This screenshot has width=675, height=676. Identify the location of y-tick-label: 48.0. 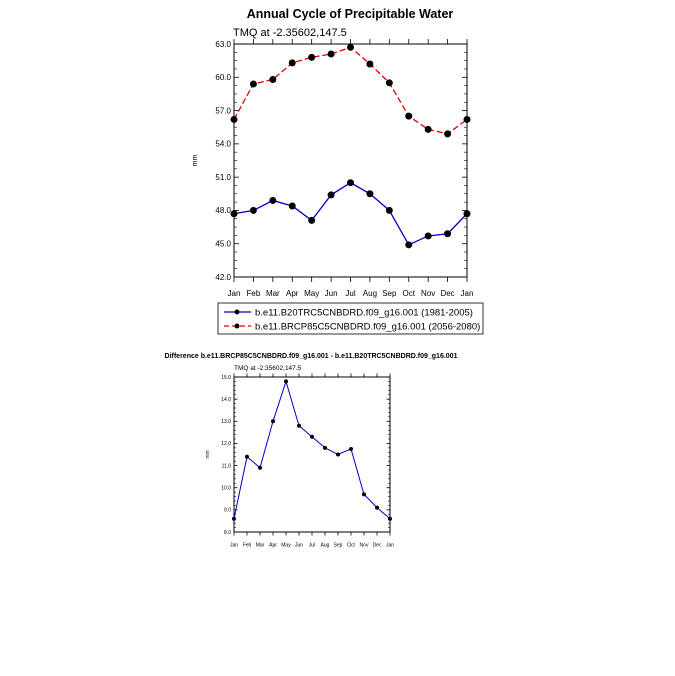
(223, 210).